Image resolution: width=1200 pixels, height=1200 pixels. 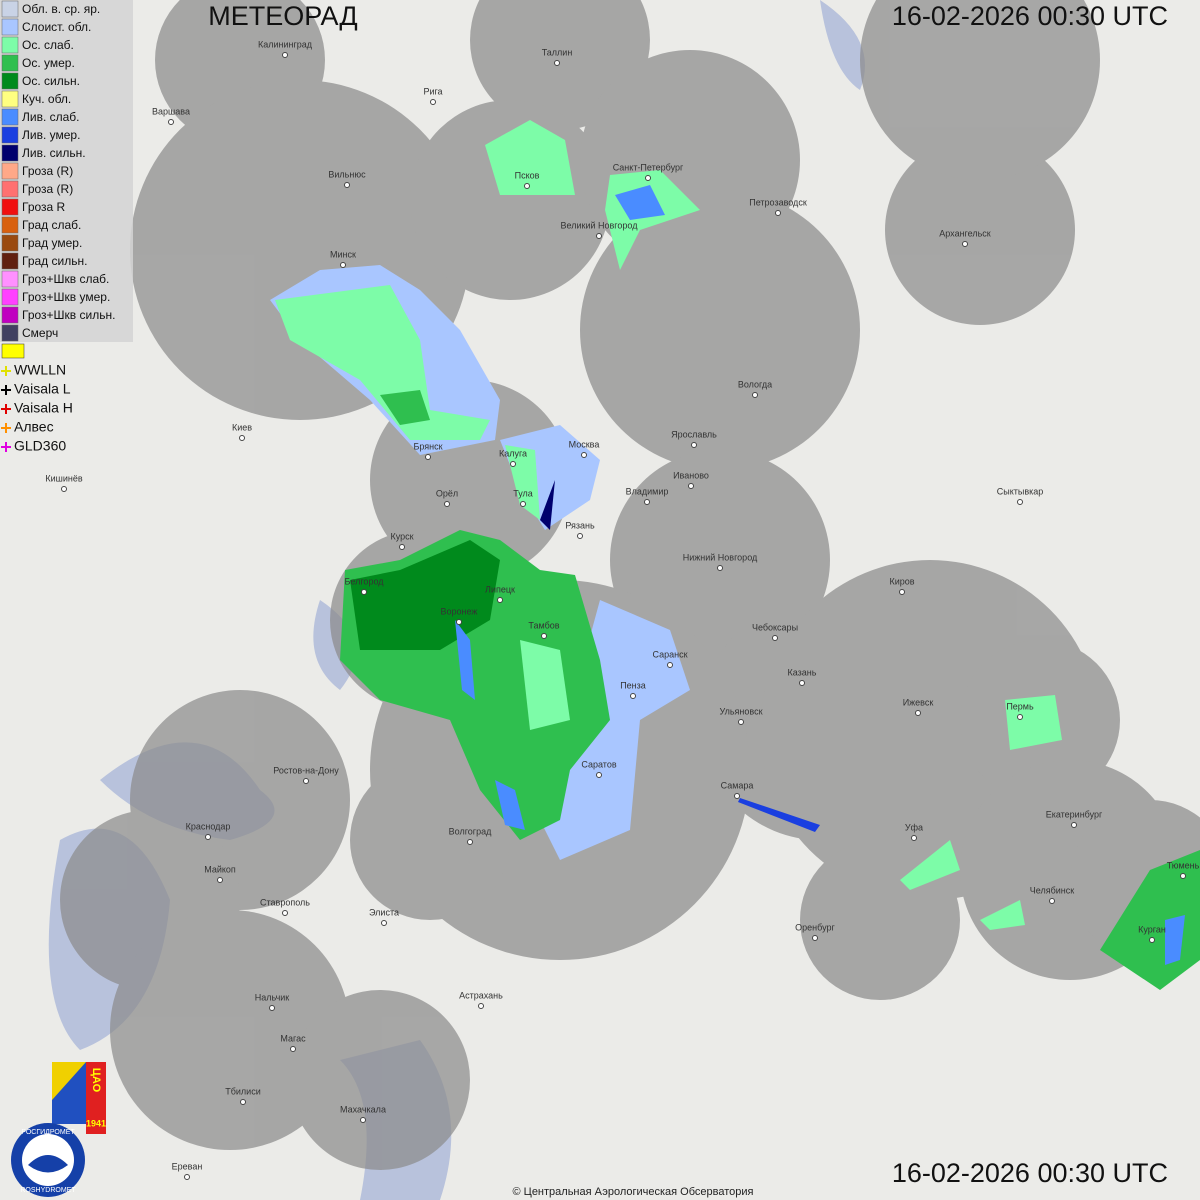 I want to click on title: МЕТЕОРАД, so click(x=282, y=16).